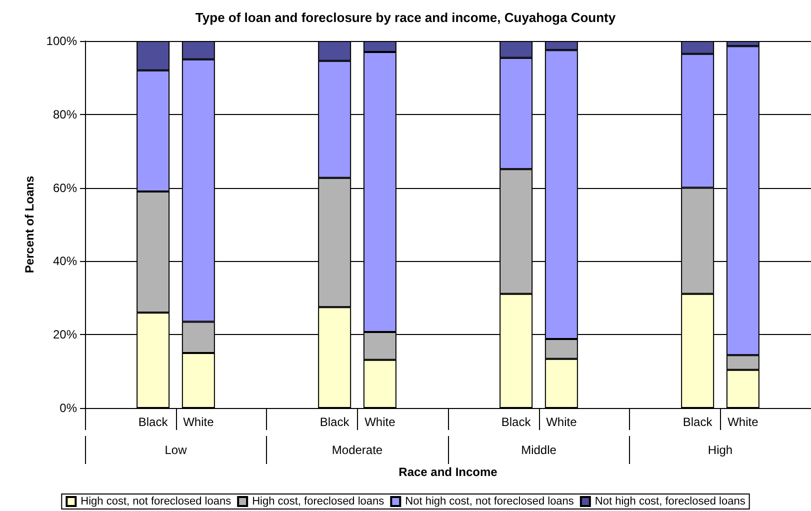  Describe the element at coordinates (720, 450) in the screenshot. I see `text: High` at that location.